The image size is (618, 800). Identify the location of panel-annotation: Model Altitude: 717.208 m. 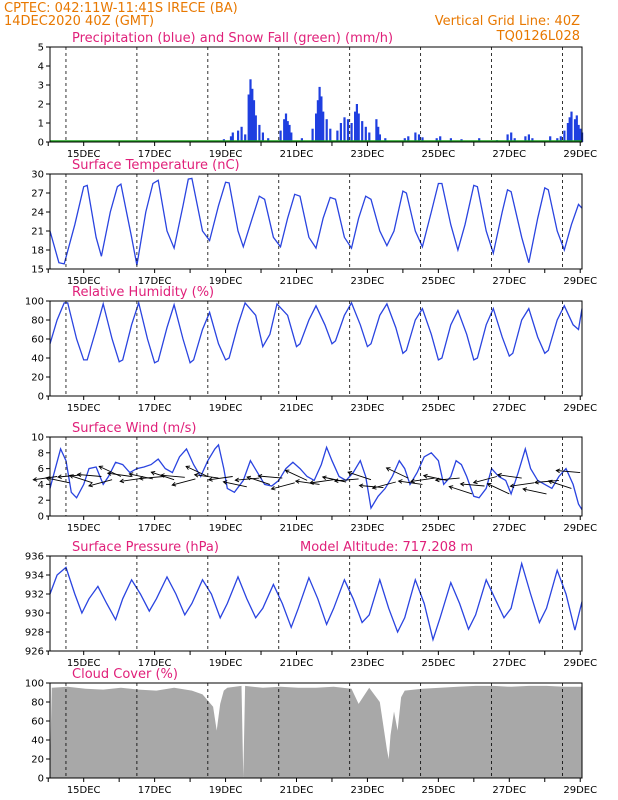
(386, 547).